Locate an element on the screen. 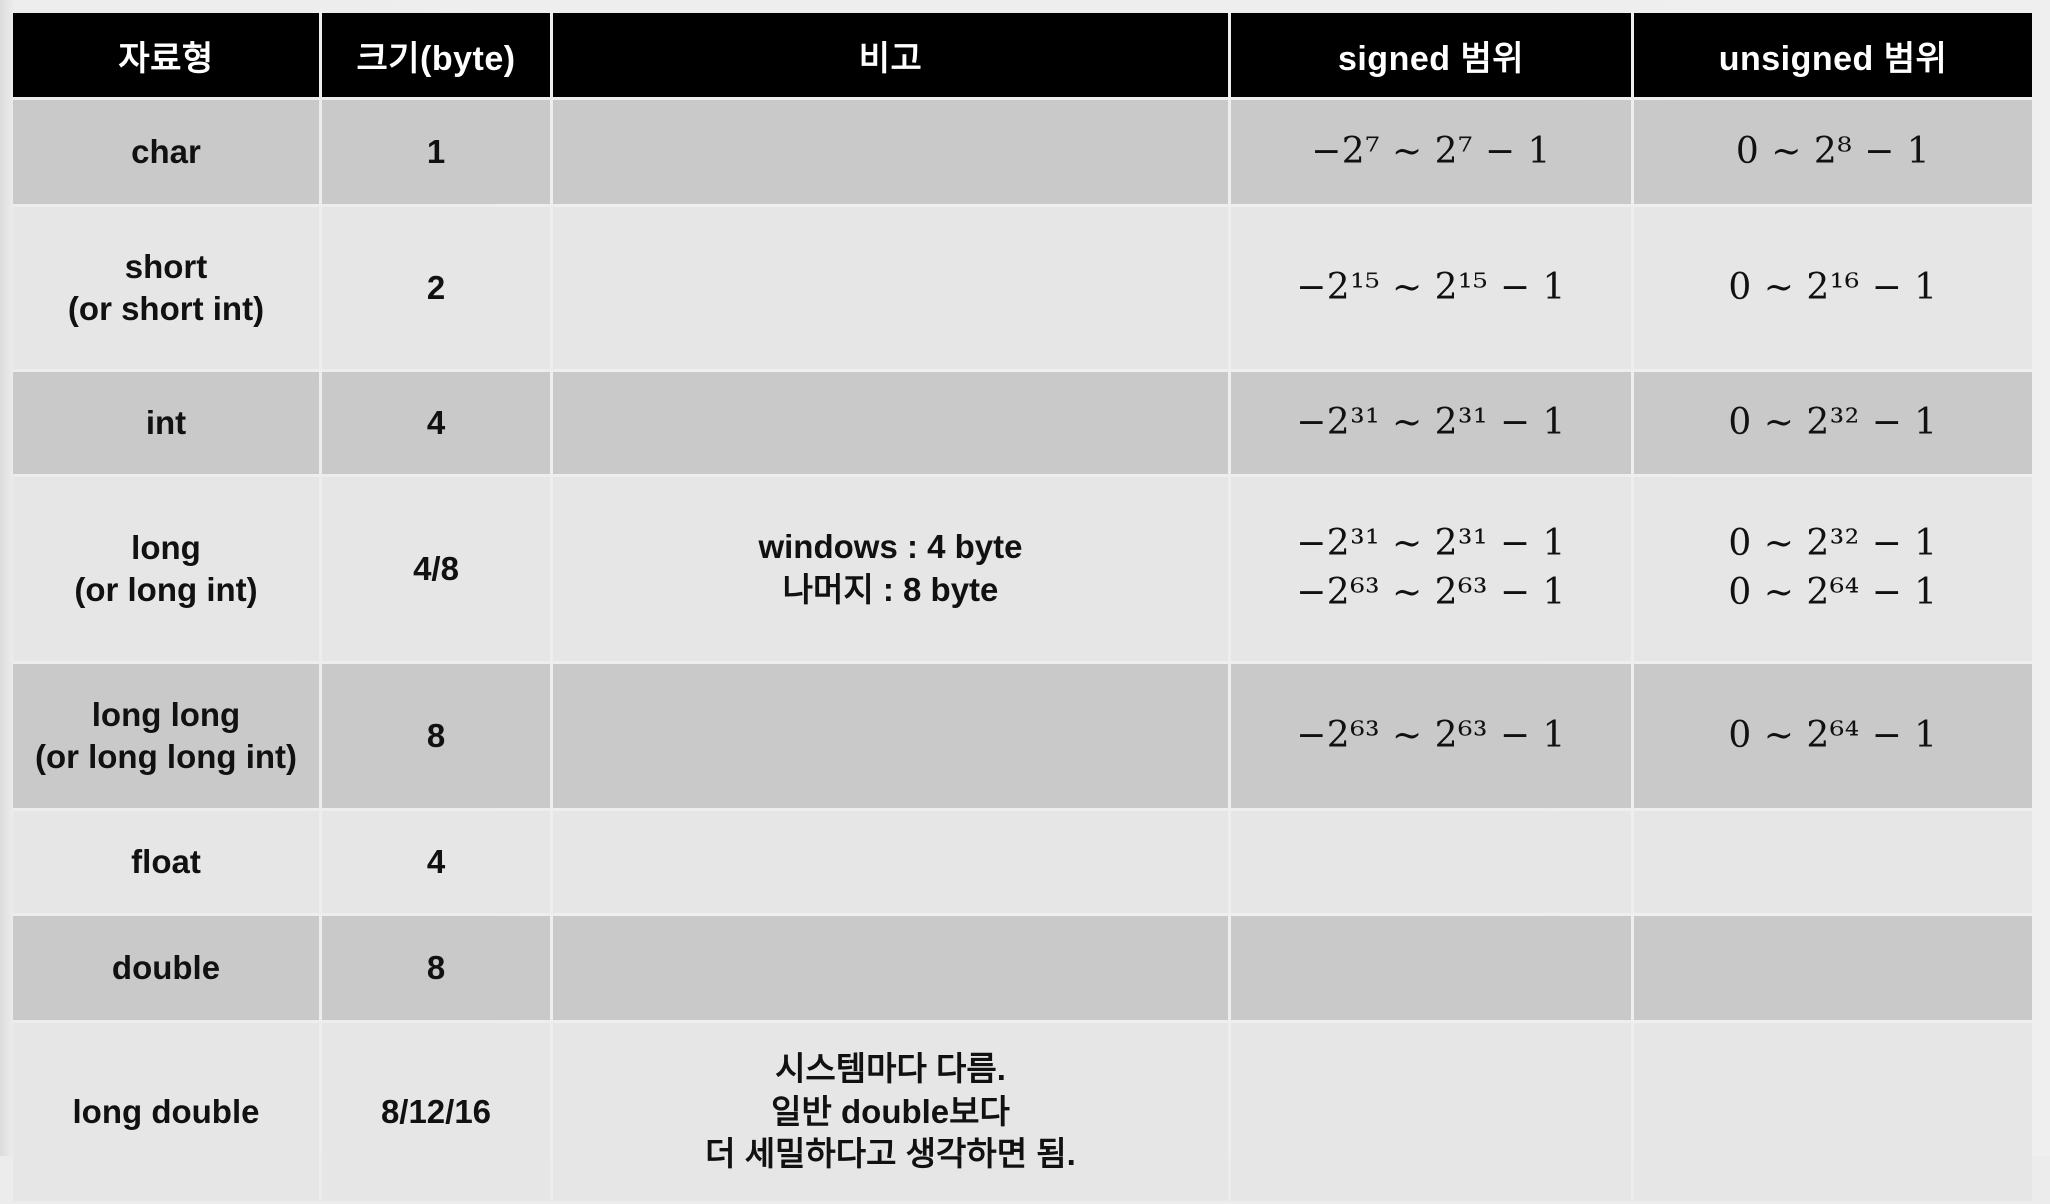  type-name-primary: float is located at coordinates (166, 862).